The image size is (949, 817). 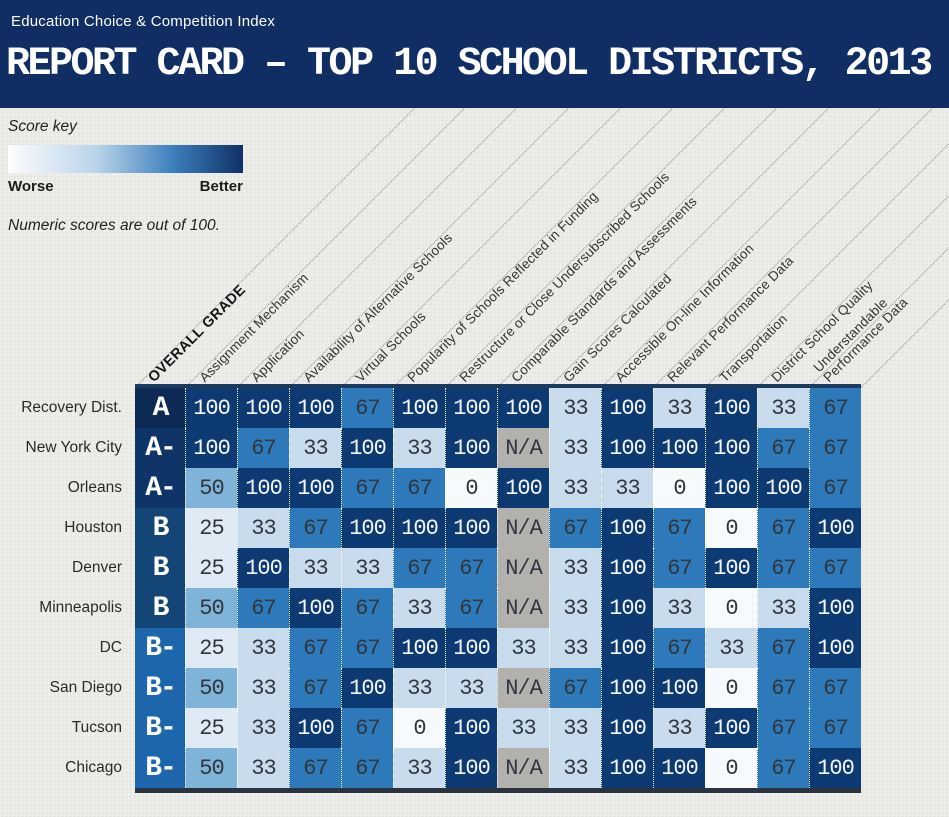 I want to click on diagonal-separator-line, so click(x=905, y=248).